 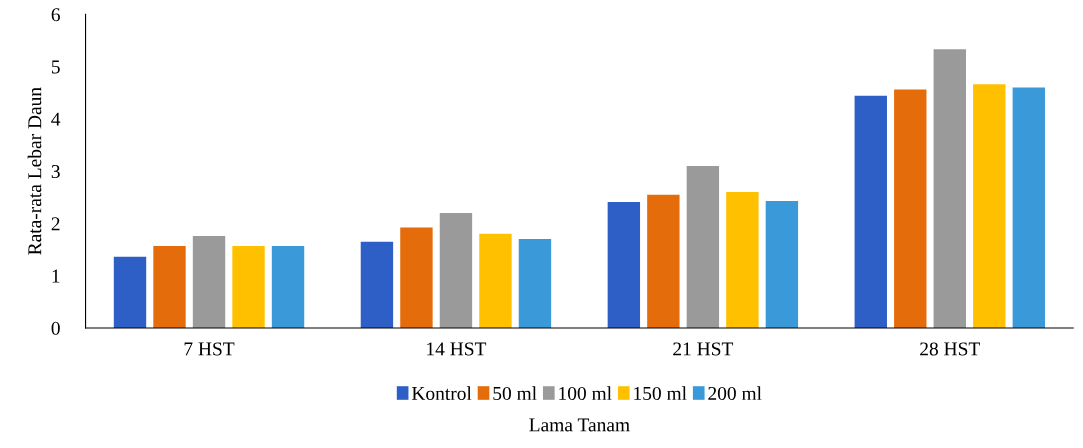 I want to click on y-tick-label: 2, so click(x=55, y=224).